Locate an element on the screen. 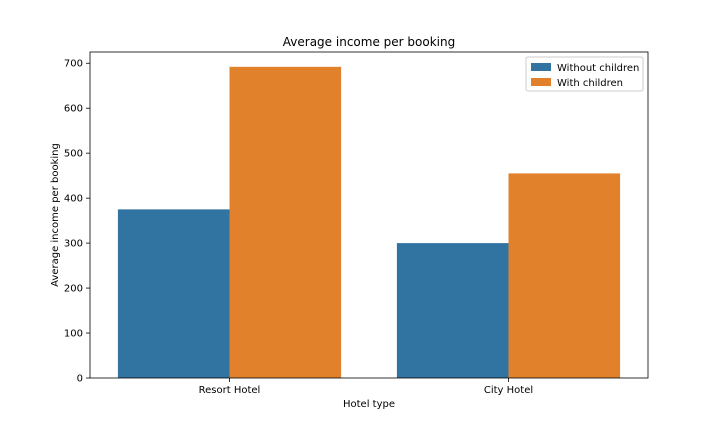  x-axis: Resort Hotel City Hotel is located at coordinates (366, 387).